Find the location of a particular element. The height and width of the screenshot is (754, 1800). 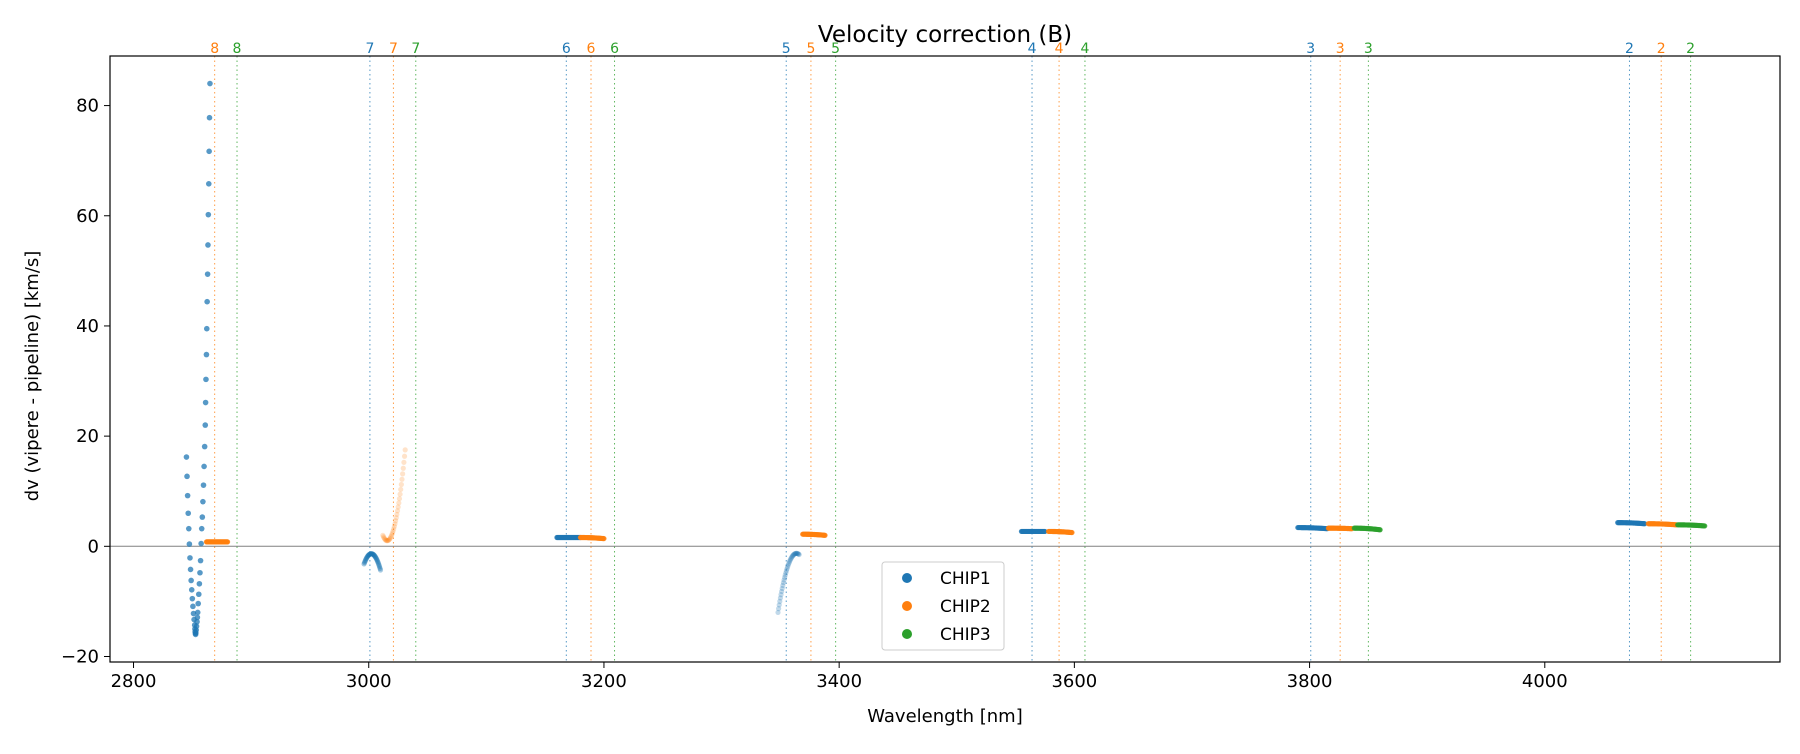

order-marker-label: 2 is located at coordinates (1690, 49).